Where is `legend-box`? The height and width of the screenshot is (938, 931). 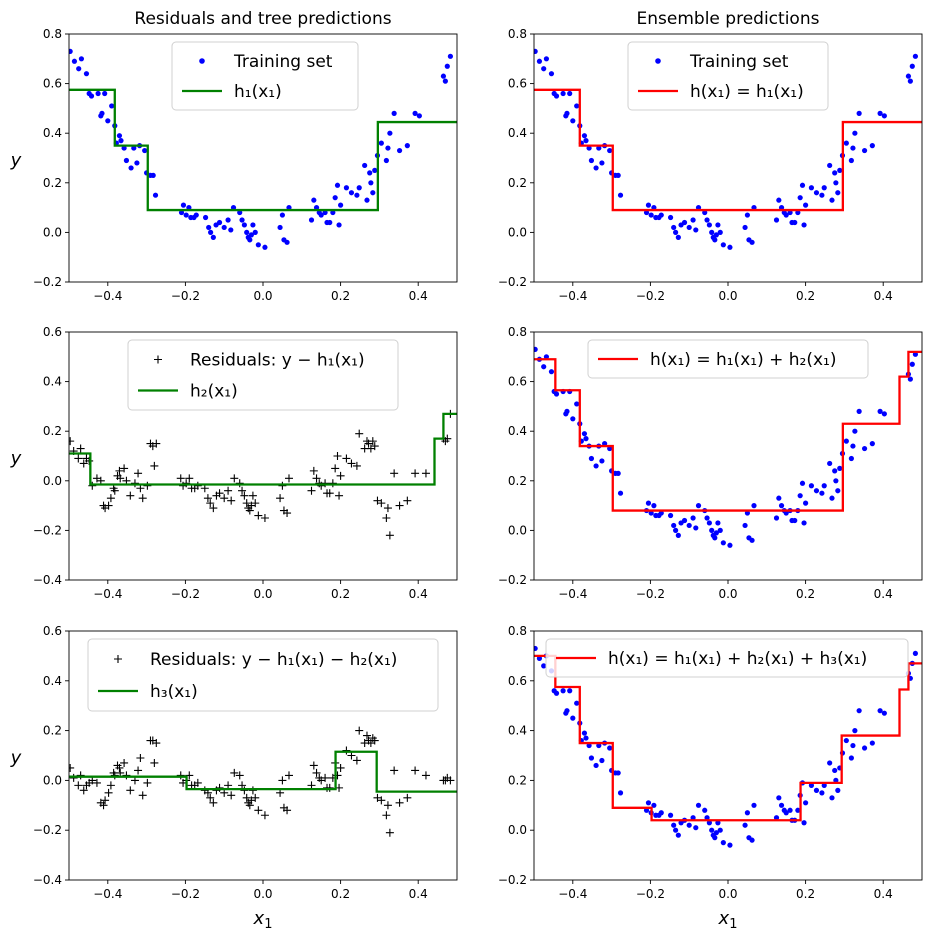 legend-box is located at coordinates (727, 658).